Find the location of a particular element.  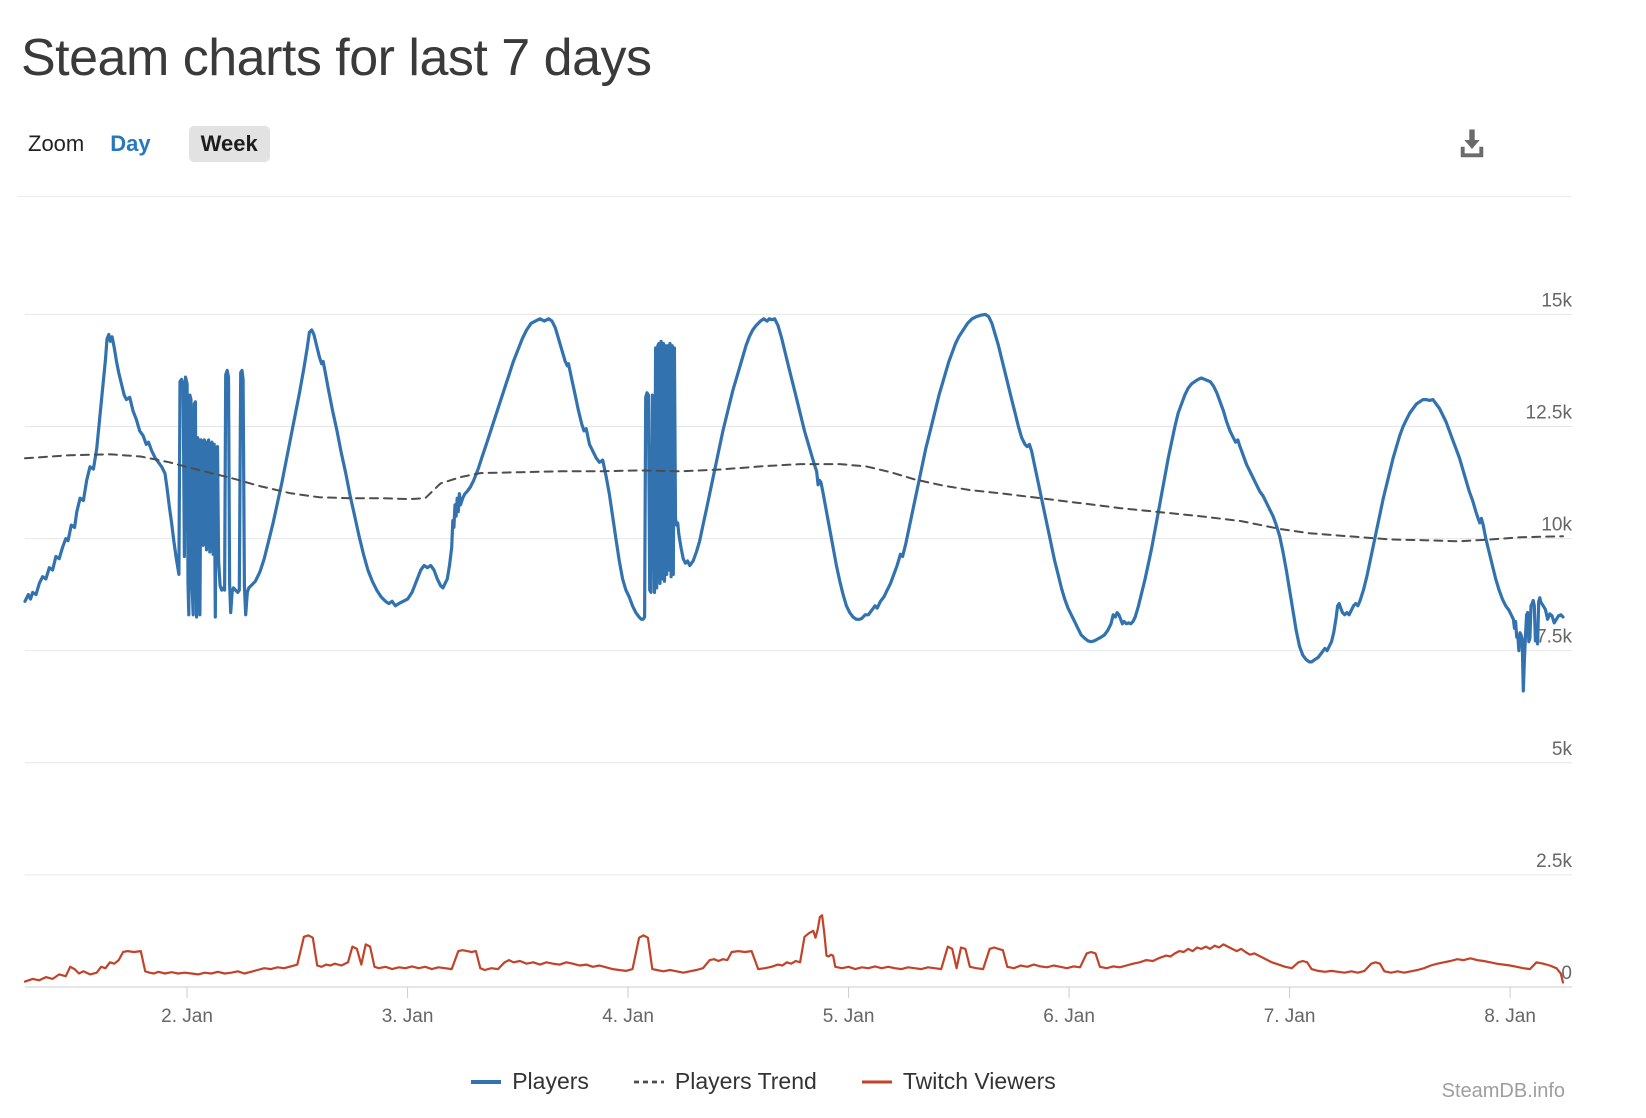

legend-item-players: Players is located at coordinates (529, 1081).